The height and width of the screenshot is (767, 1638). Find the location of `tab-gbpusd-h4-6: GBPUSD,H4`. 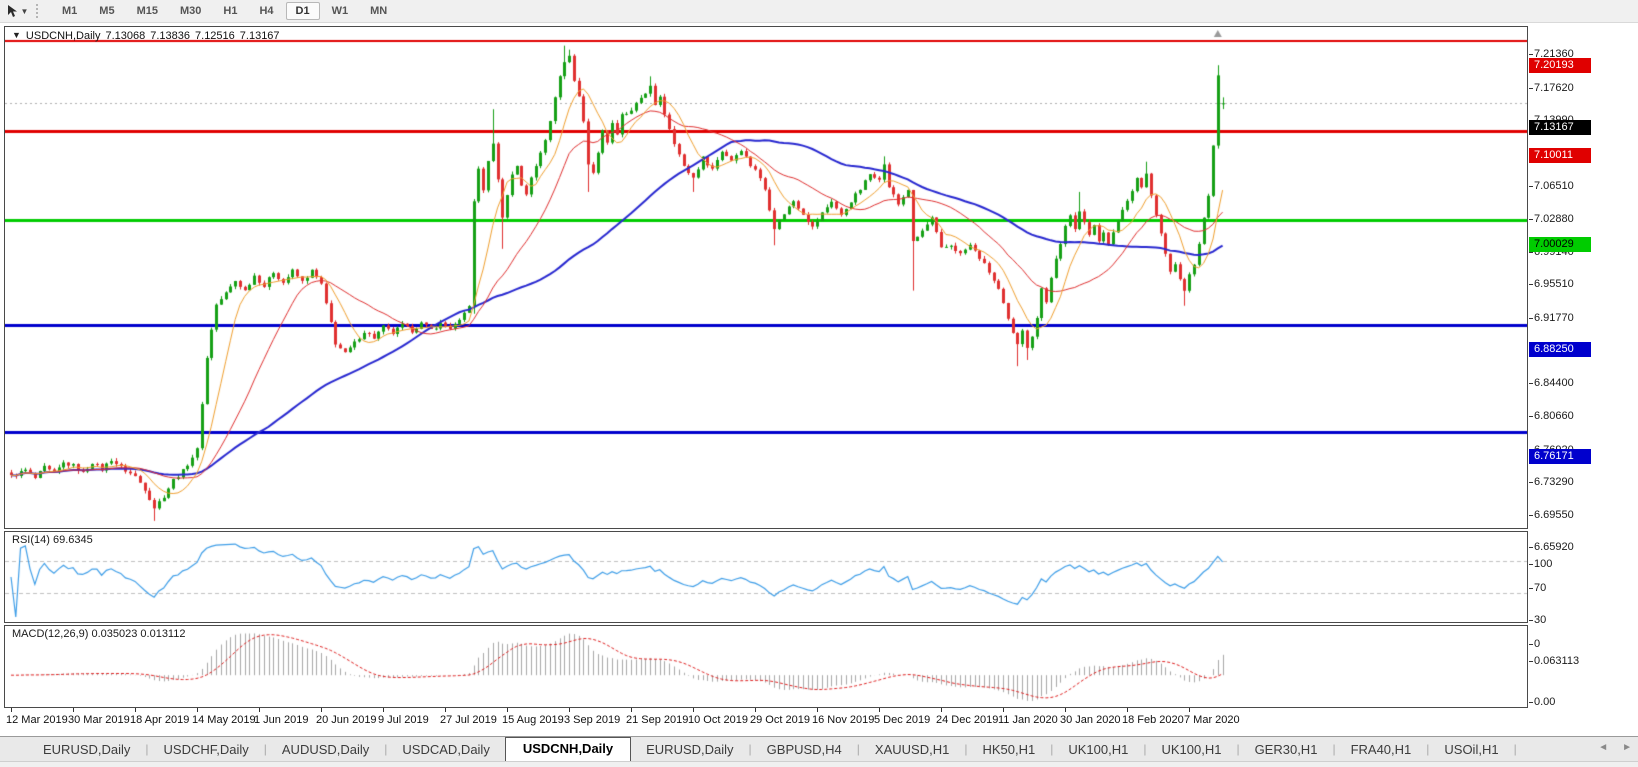

tab-gbpusd-h4-6: GBPUSD,H4 is located at coordinates (804, 749).